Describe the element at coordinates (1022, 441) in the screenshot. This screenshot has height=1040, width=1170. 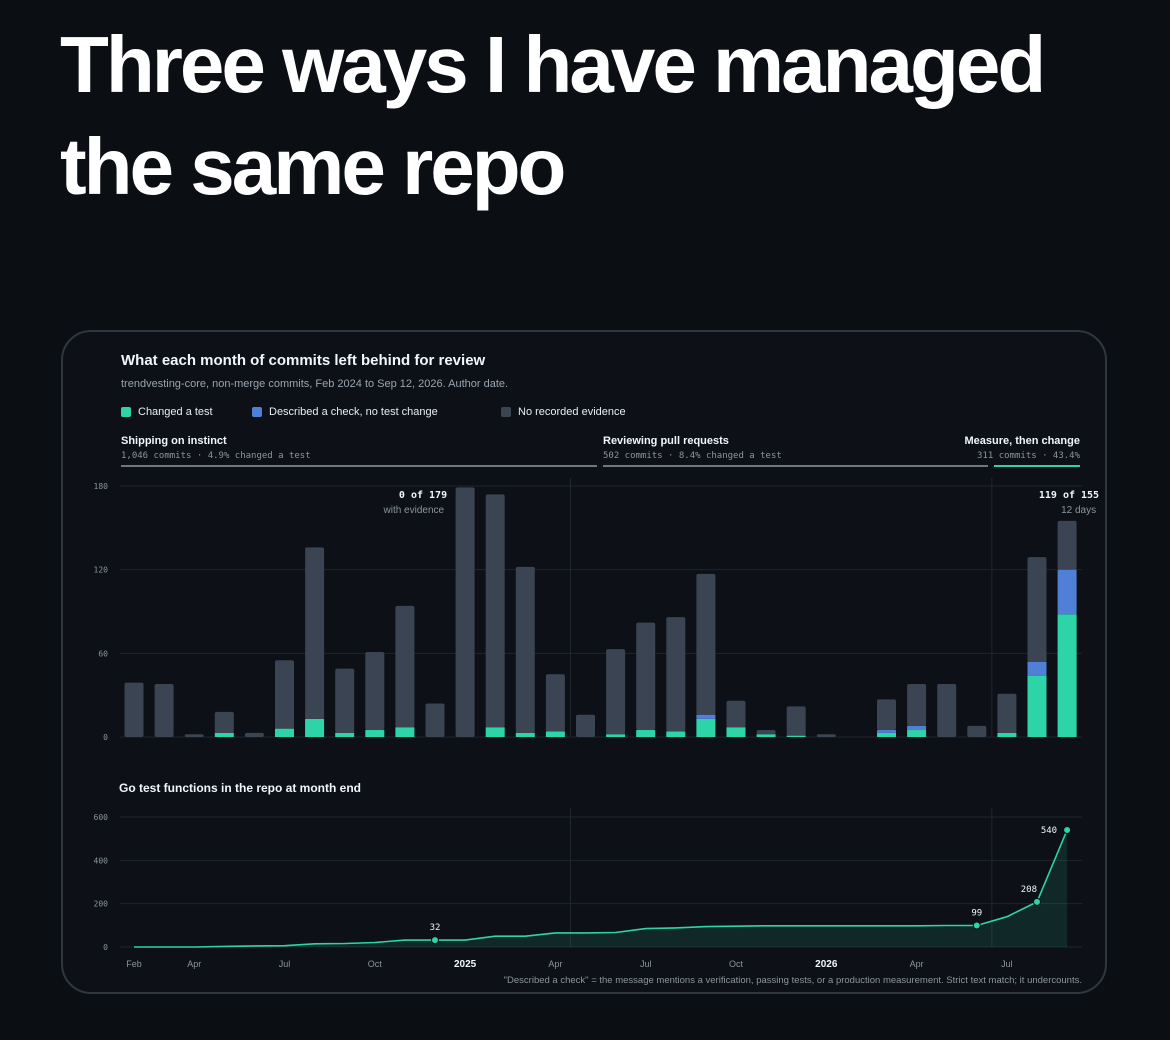
I see `era-title: Measure, then change` at that location.